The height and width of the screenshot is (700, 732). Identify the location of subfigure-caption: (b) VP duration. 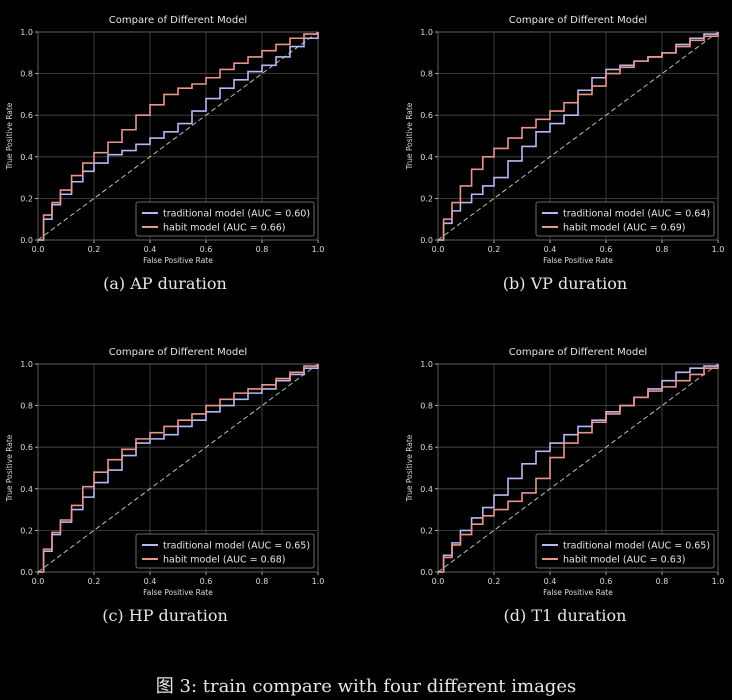
(565, 283).